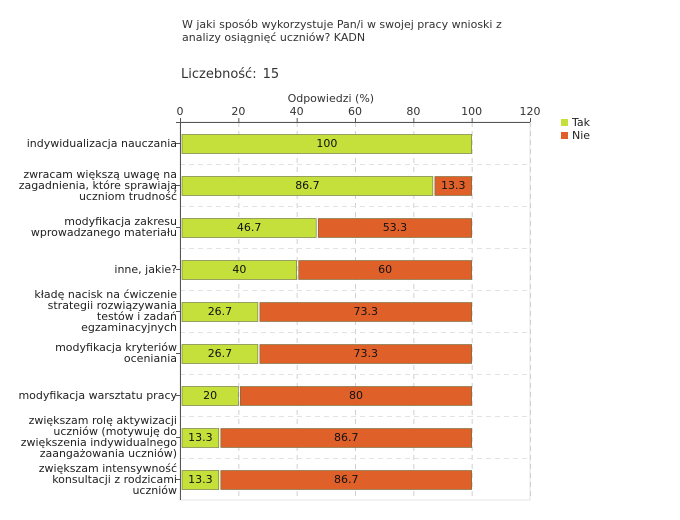 The height and width of the screenshot is (520, 680). I want to click on category-label-6-line-0: modyfikacja warsztatu pracy, so click(97, 395).